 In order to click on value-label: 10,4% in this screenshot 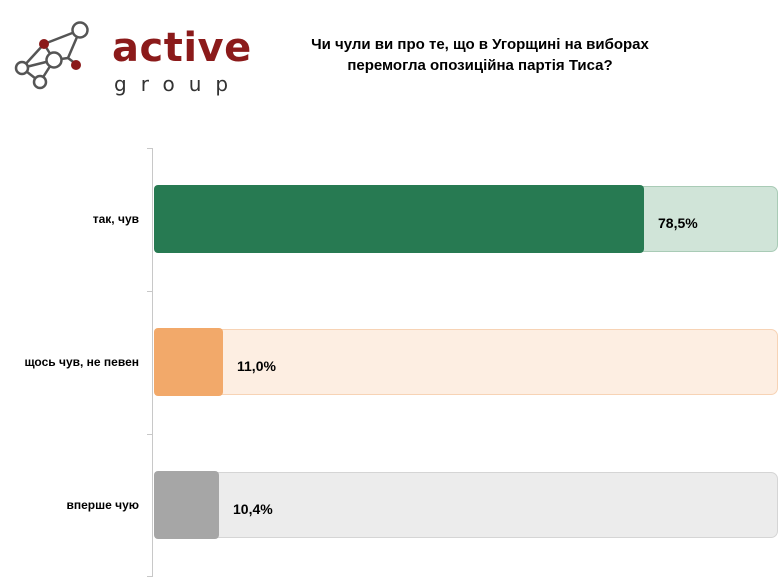, I will do `click(253, 509)`.